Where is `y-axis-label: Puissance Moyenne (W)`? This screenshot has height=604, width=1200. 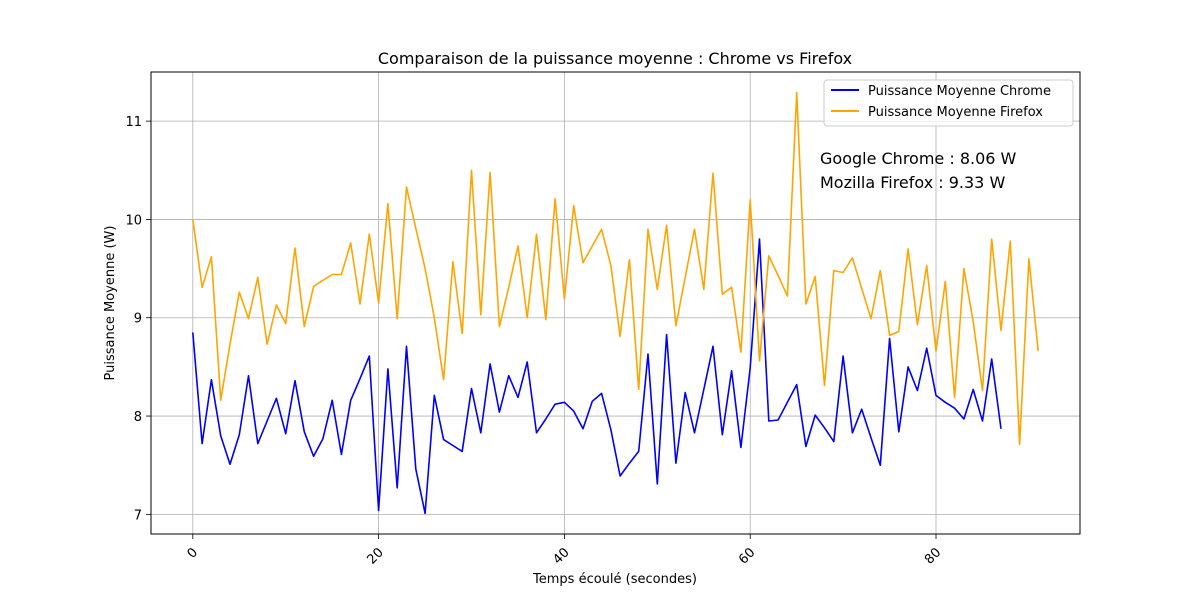 y-axis-label: Puissance Moyenne (W) is located at coordinates (110, 303).